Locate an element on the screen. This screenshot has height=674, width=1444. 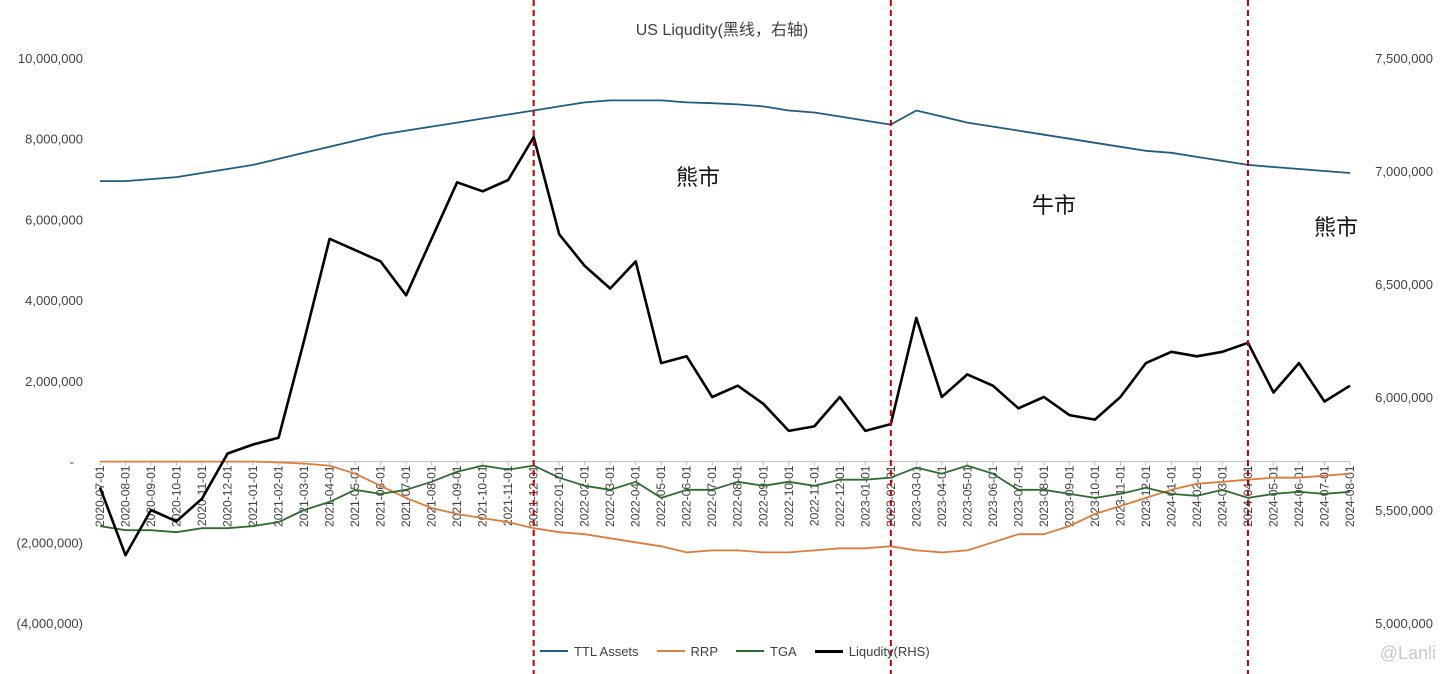
left-tick-label: 2,000,000 is located at coordinates (54, 381).